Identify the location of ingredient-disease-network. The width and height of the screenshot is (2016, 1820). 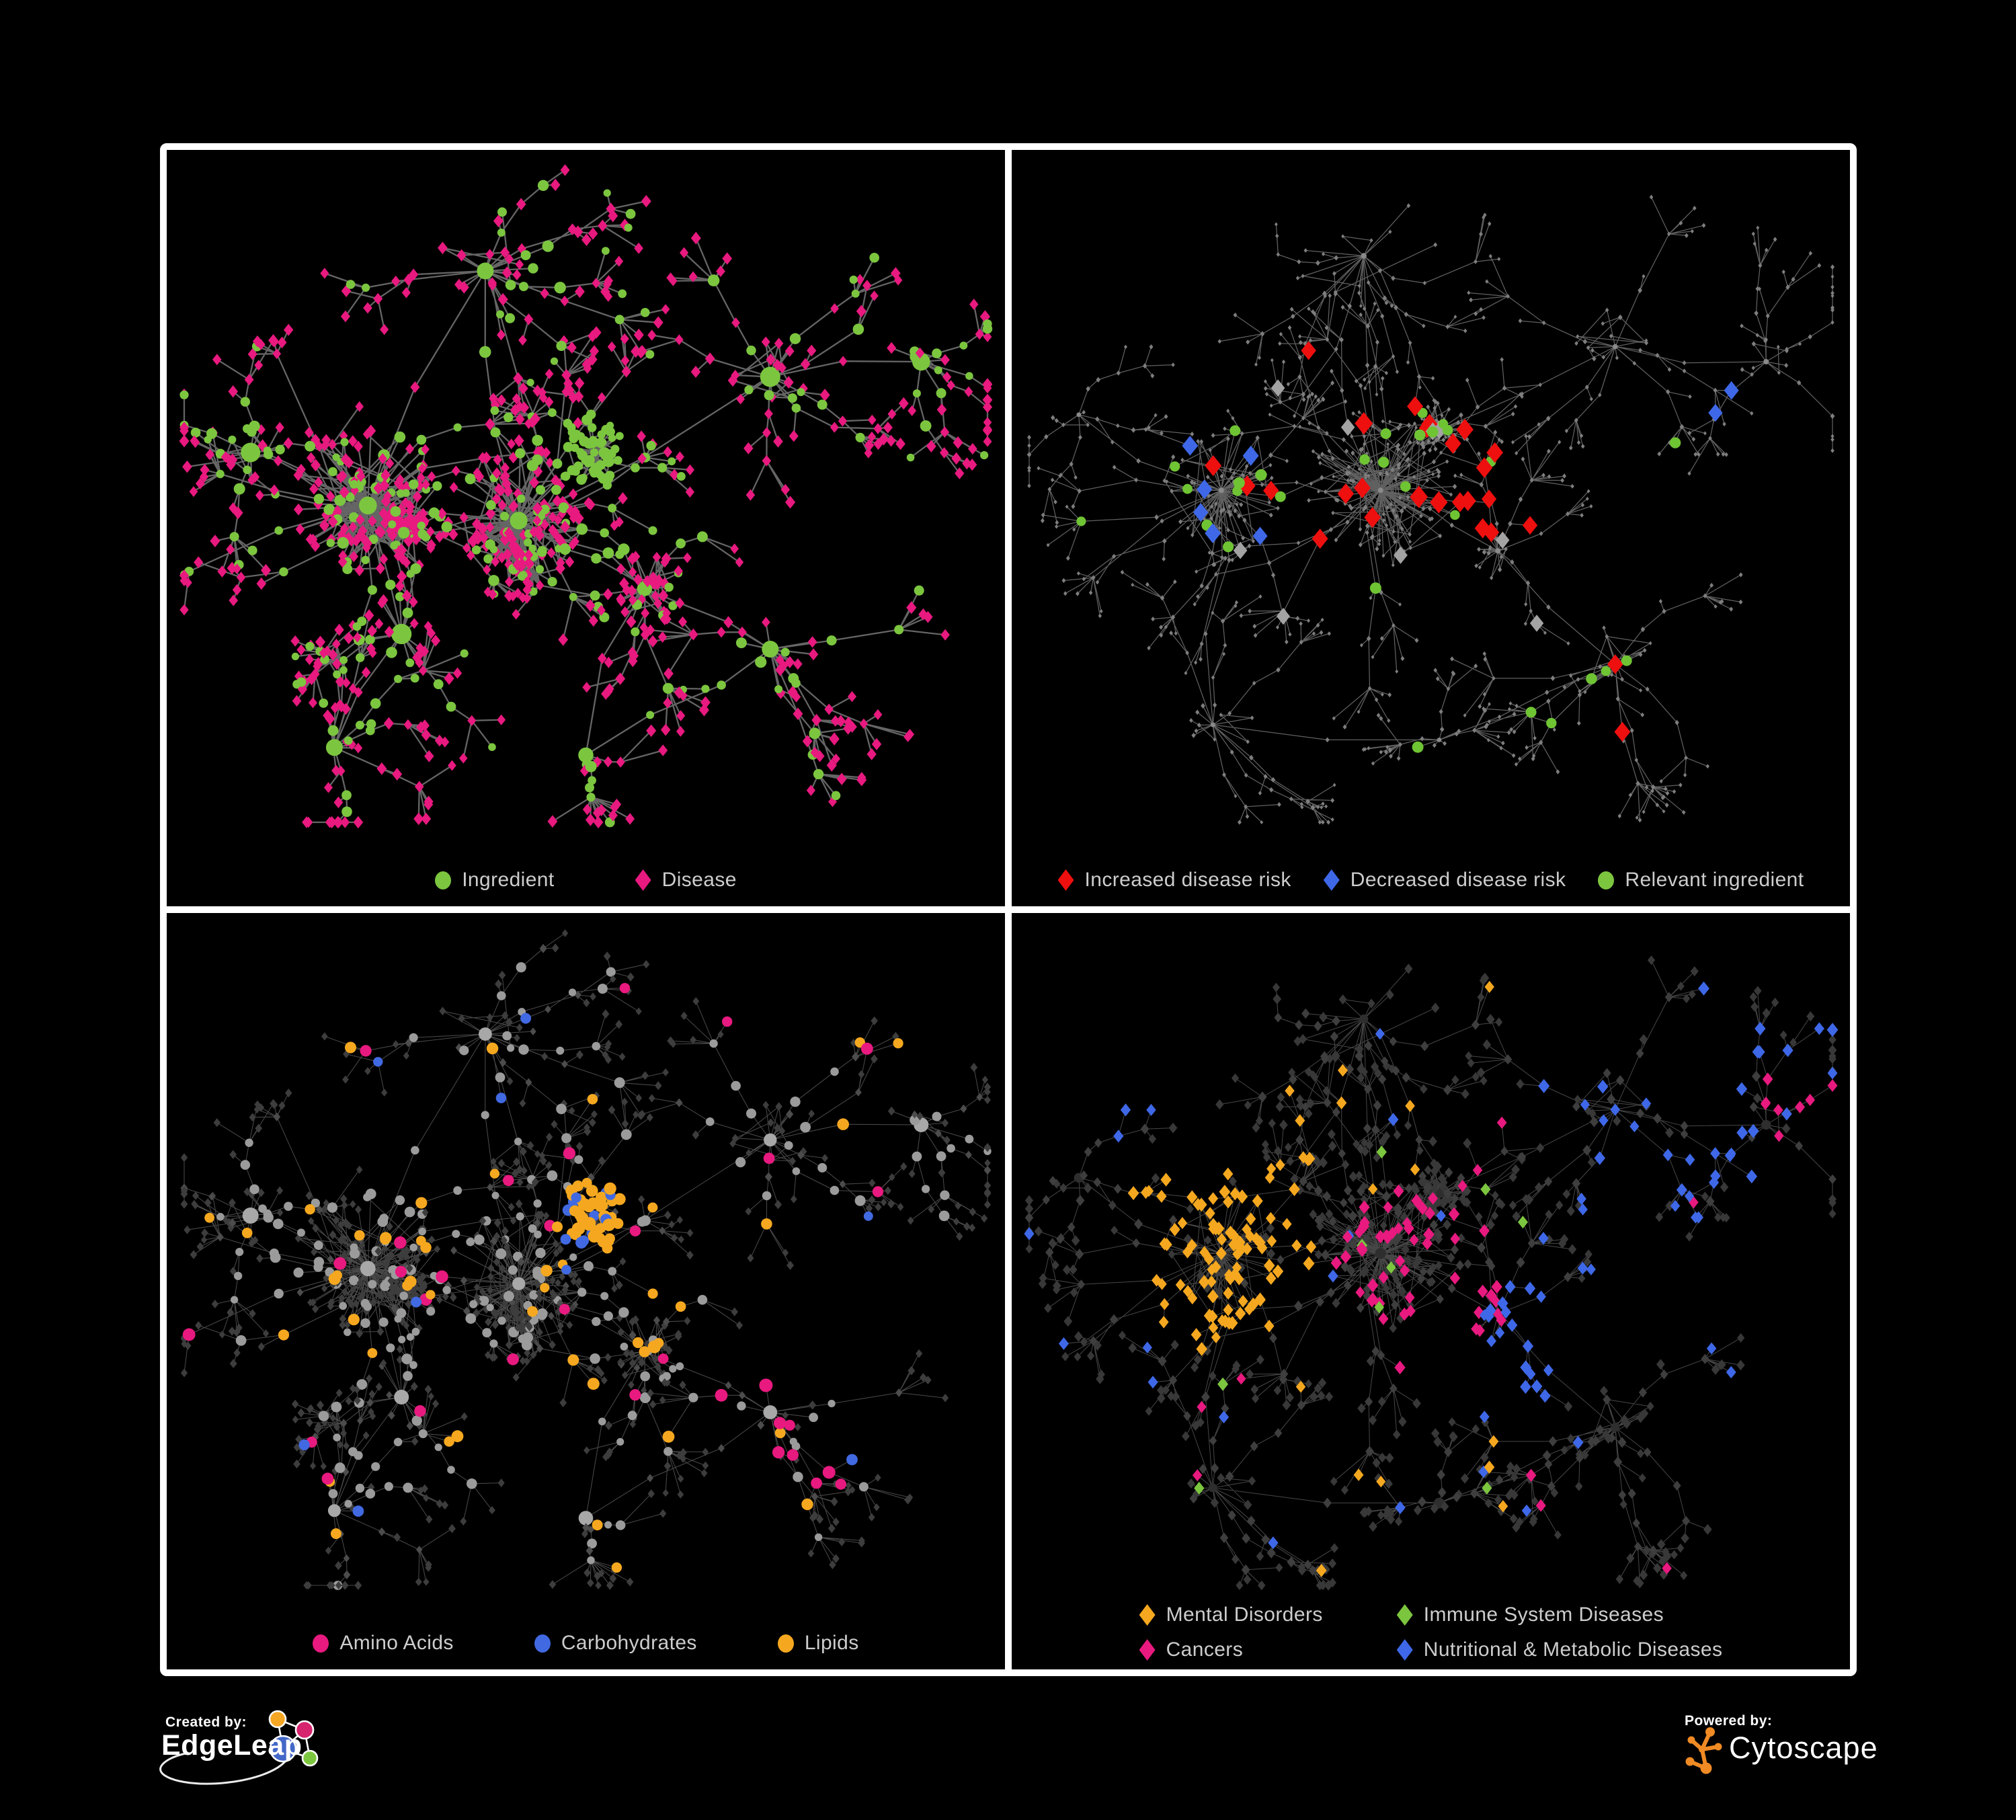
(586, 496).